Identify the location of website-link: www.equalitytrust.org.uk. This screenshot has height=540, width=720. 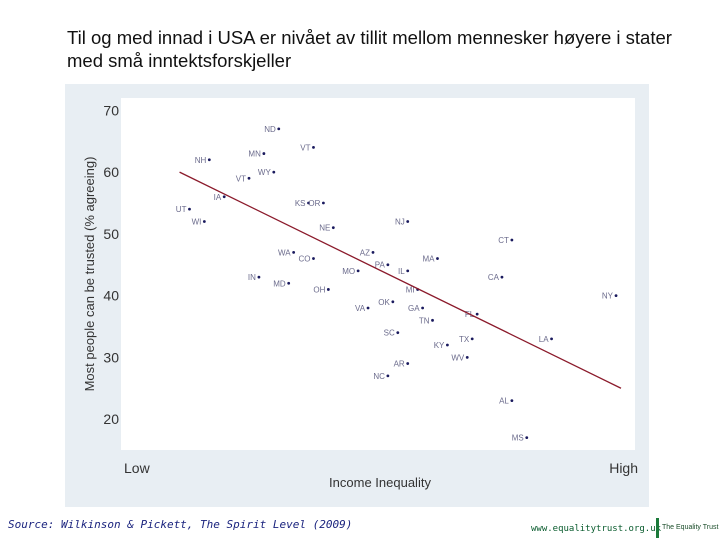
(596, 529).